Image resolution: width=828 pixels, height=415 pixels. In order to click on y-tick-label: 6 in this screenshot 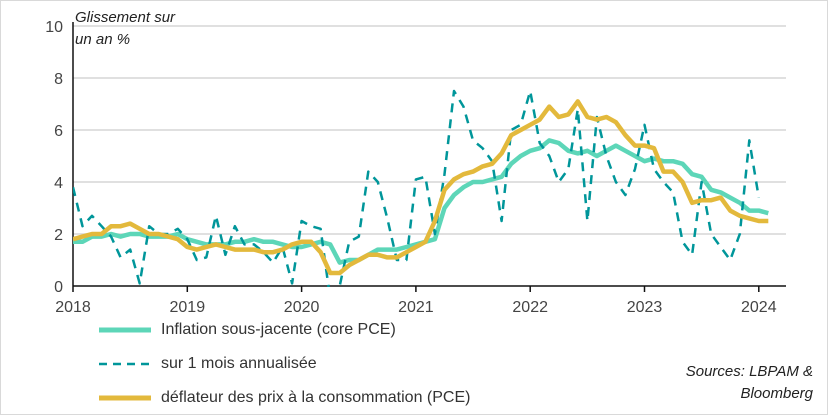, I will do `click(58, 131)`.